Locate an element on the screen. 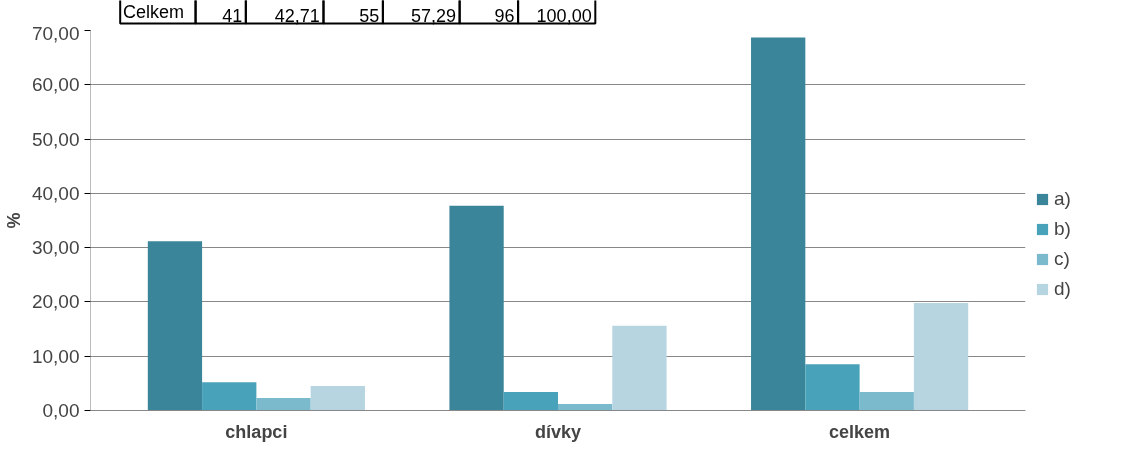 The image size is (1147, 457). legend-label: a) is located at coordinates (1063, 199).